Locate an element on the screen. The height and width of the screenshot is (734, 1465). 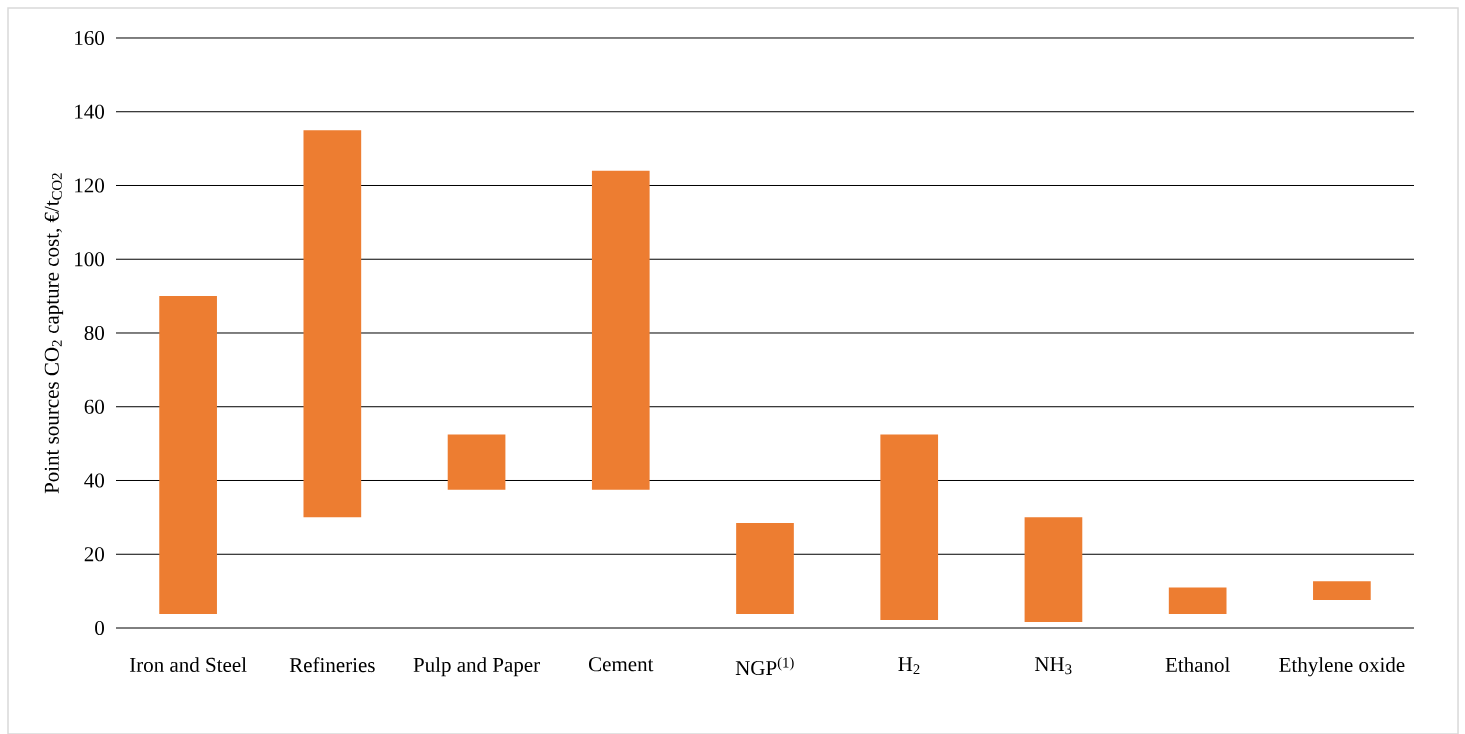
x-tick-label: NH$_{3}$ is located at coordinates (1053, 666).